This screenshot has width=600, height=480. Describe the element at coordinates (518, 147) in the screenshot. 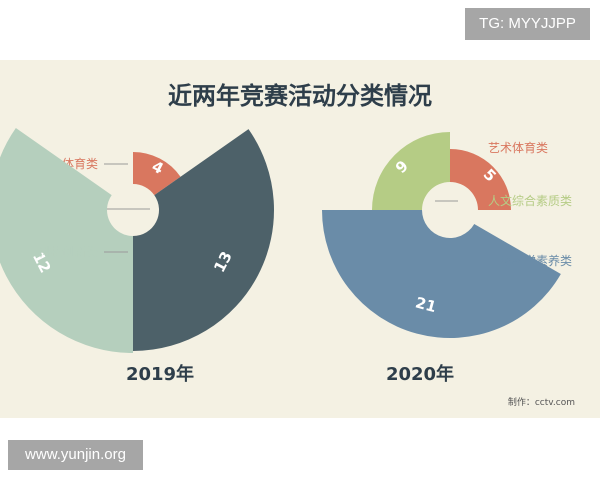

I see `category-label-2020-0: 艺术体育类` at that location.